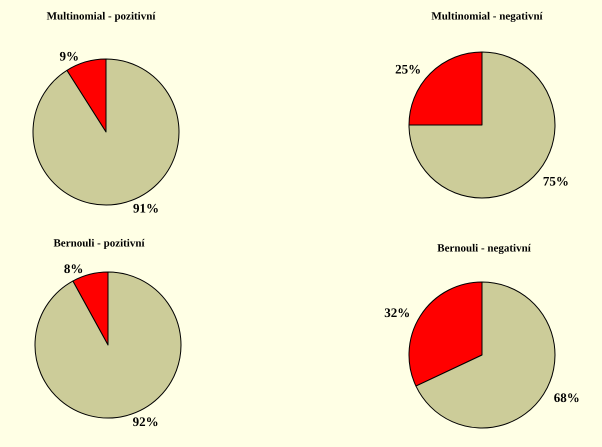  I want to click on data-label: 9%, so click(69, 56).